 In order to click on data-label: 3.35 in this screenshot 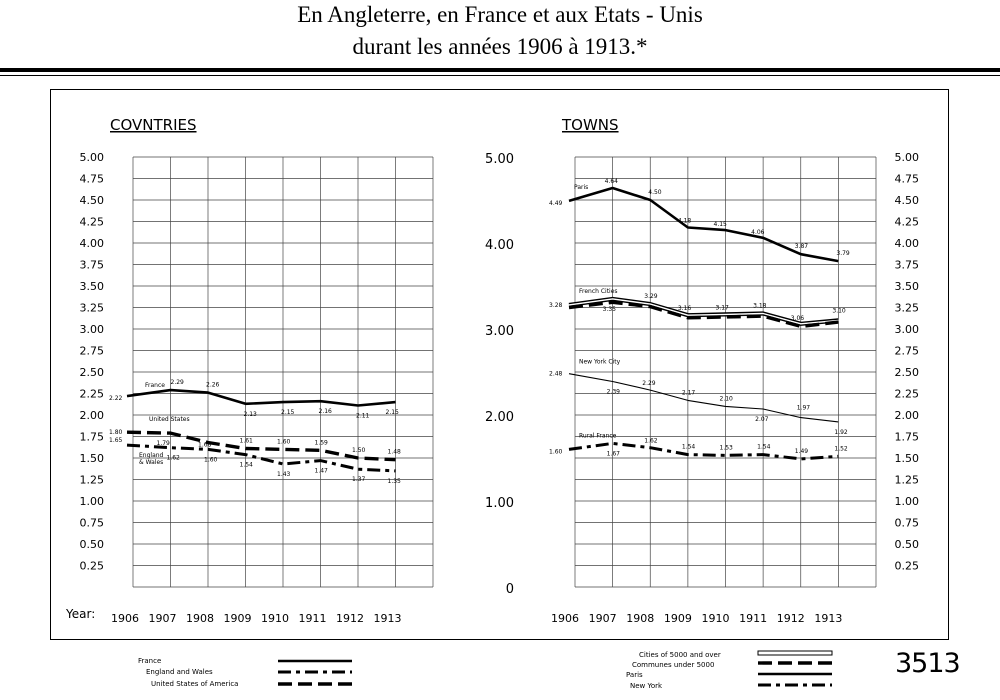, I will do `click(610, 309)`.